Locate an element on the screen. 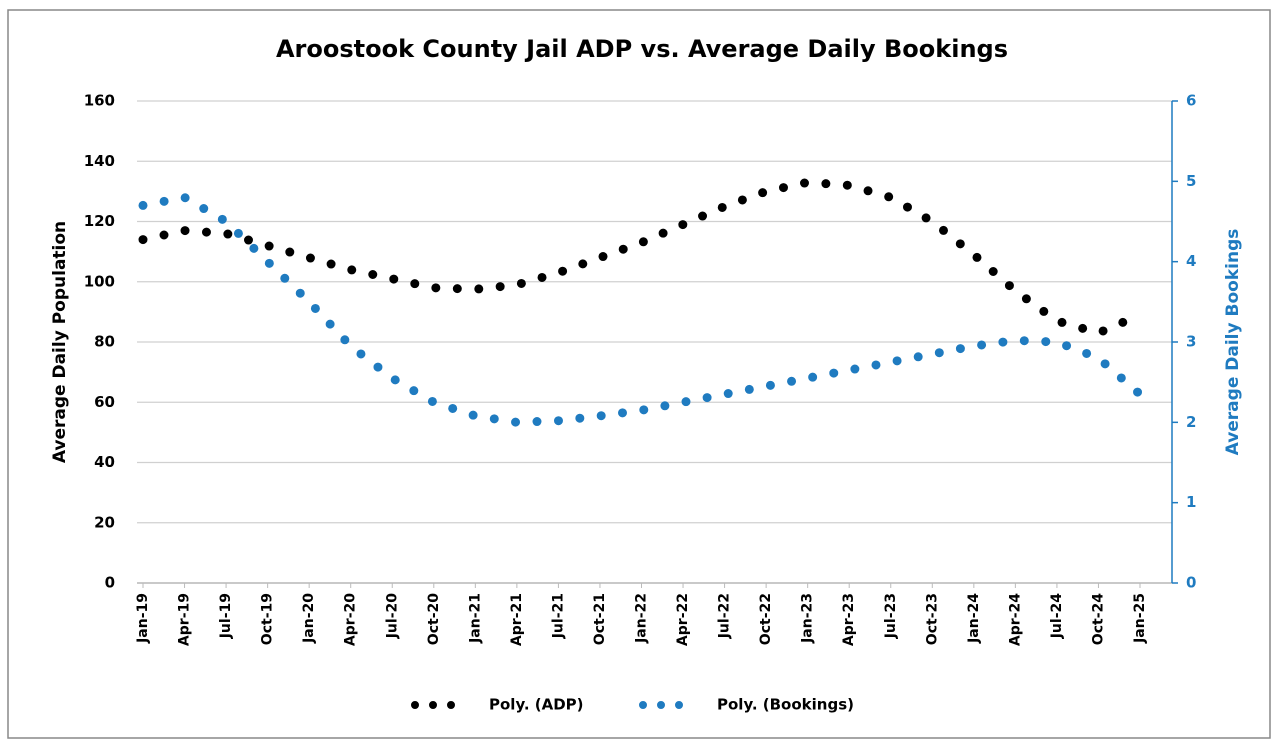 Image resolution: width=1276 pixels, height=743 pixels. x-tick-label: Apr-22 is located at coordinates (683, 619).